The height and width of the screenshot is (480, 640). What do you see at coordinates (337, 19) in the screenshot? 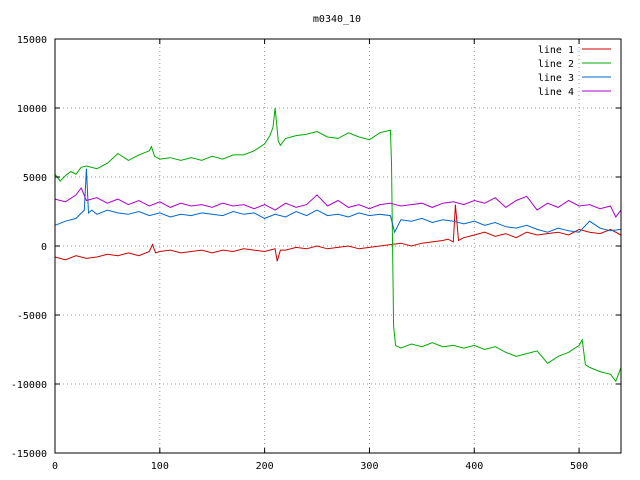
I see `chart-title: m0340_10` at bounding box center [337, 19].